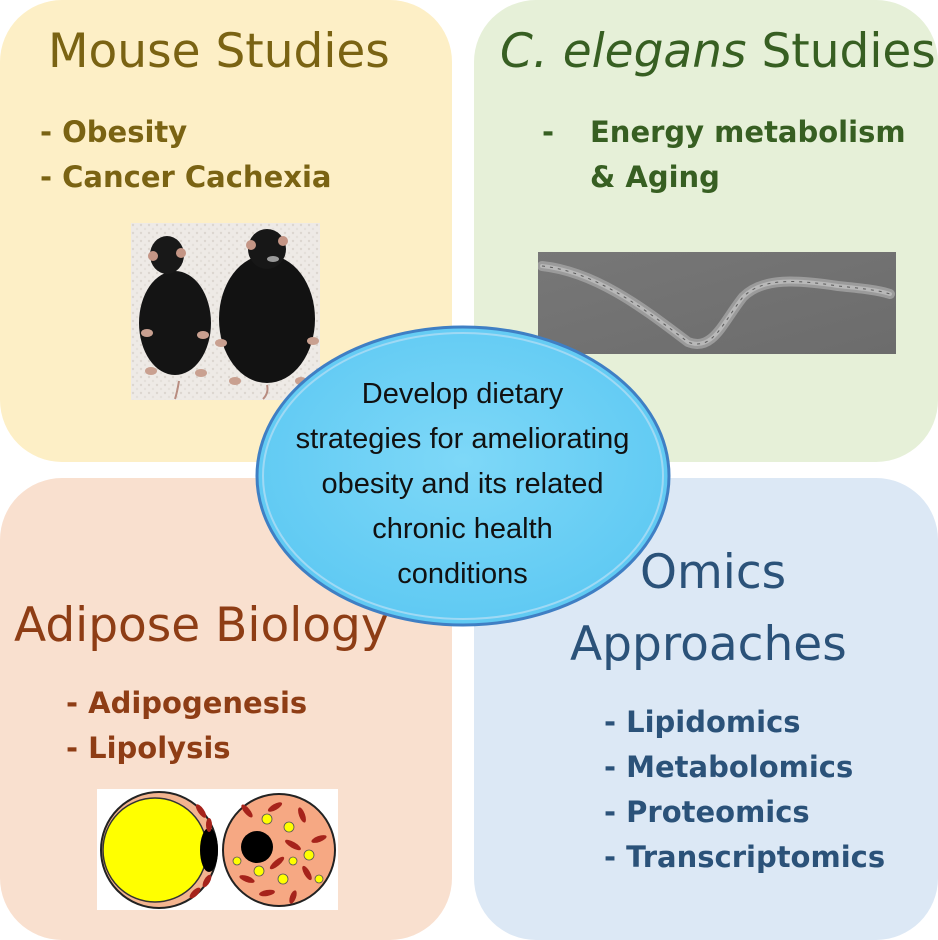 This screenshot has height=940, width=938. I want to click on list-item: - Lipidomics, so click(702, 722).